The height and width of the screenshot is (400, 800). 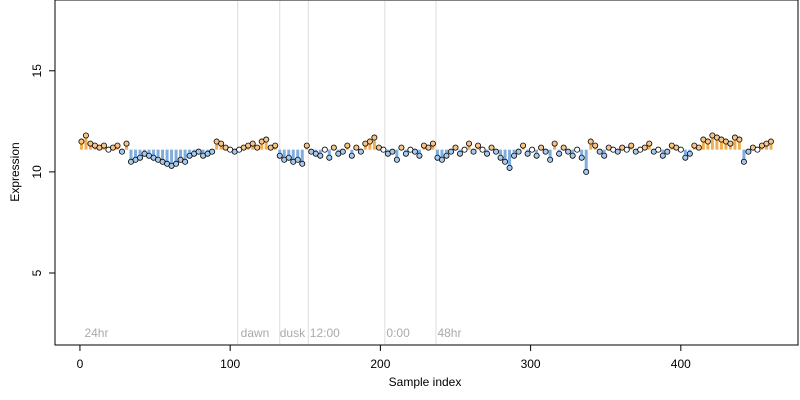 I want to click on x-tick-label: 200, so click(x=380, y=364).